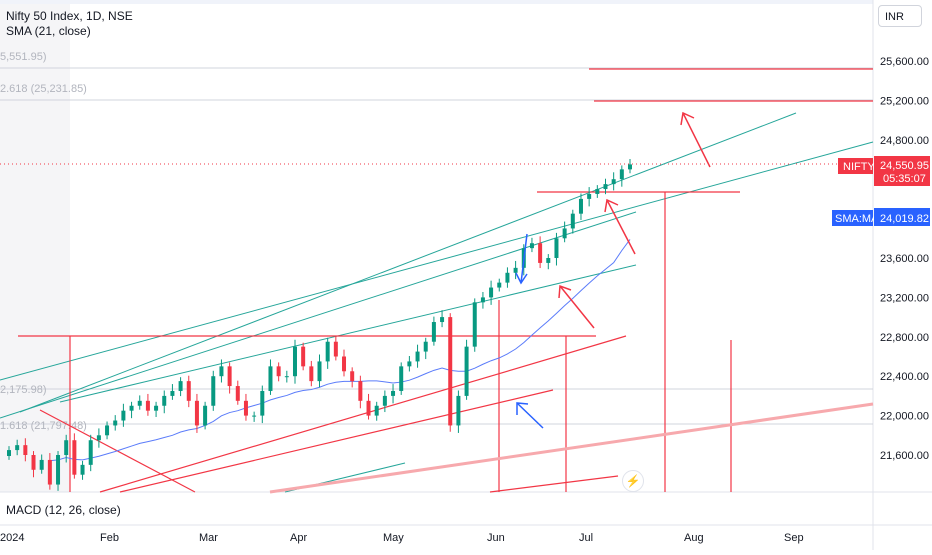 Image resolution: width=932 pixels, height=555 pixels. Describe the element at coordinates (884, 171) in the screenshot. I see `last-price-badge: NIFTY 24,550.95 05:35:07` at that location.